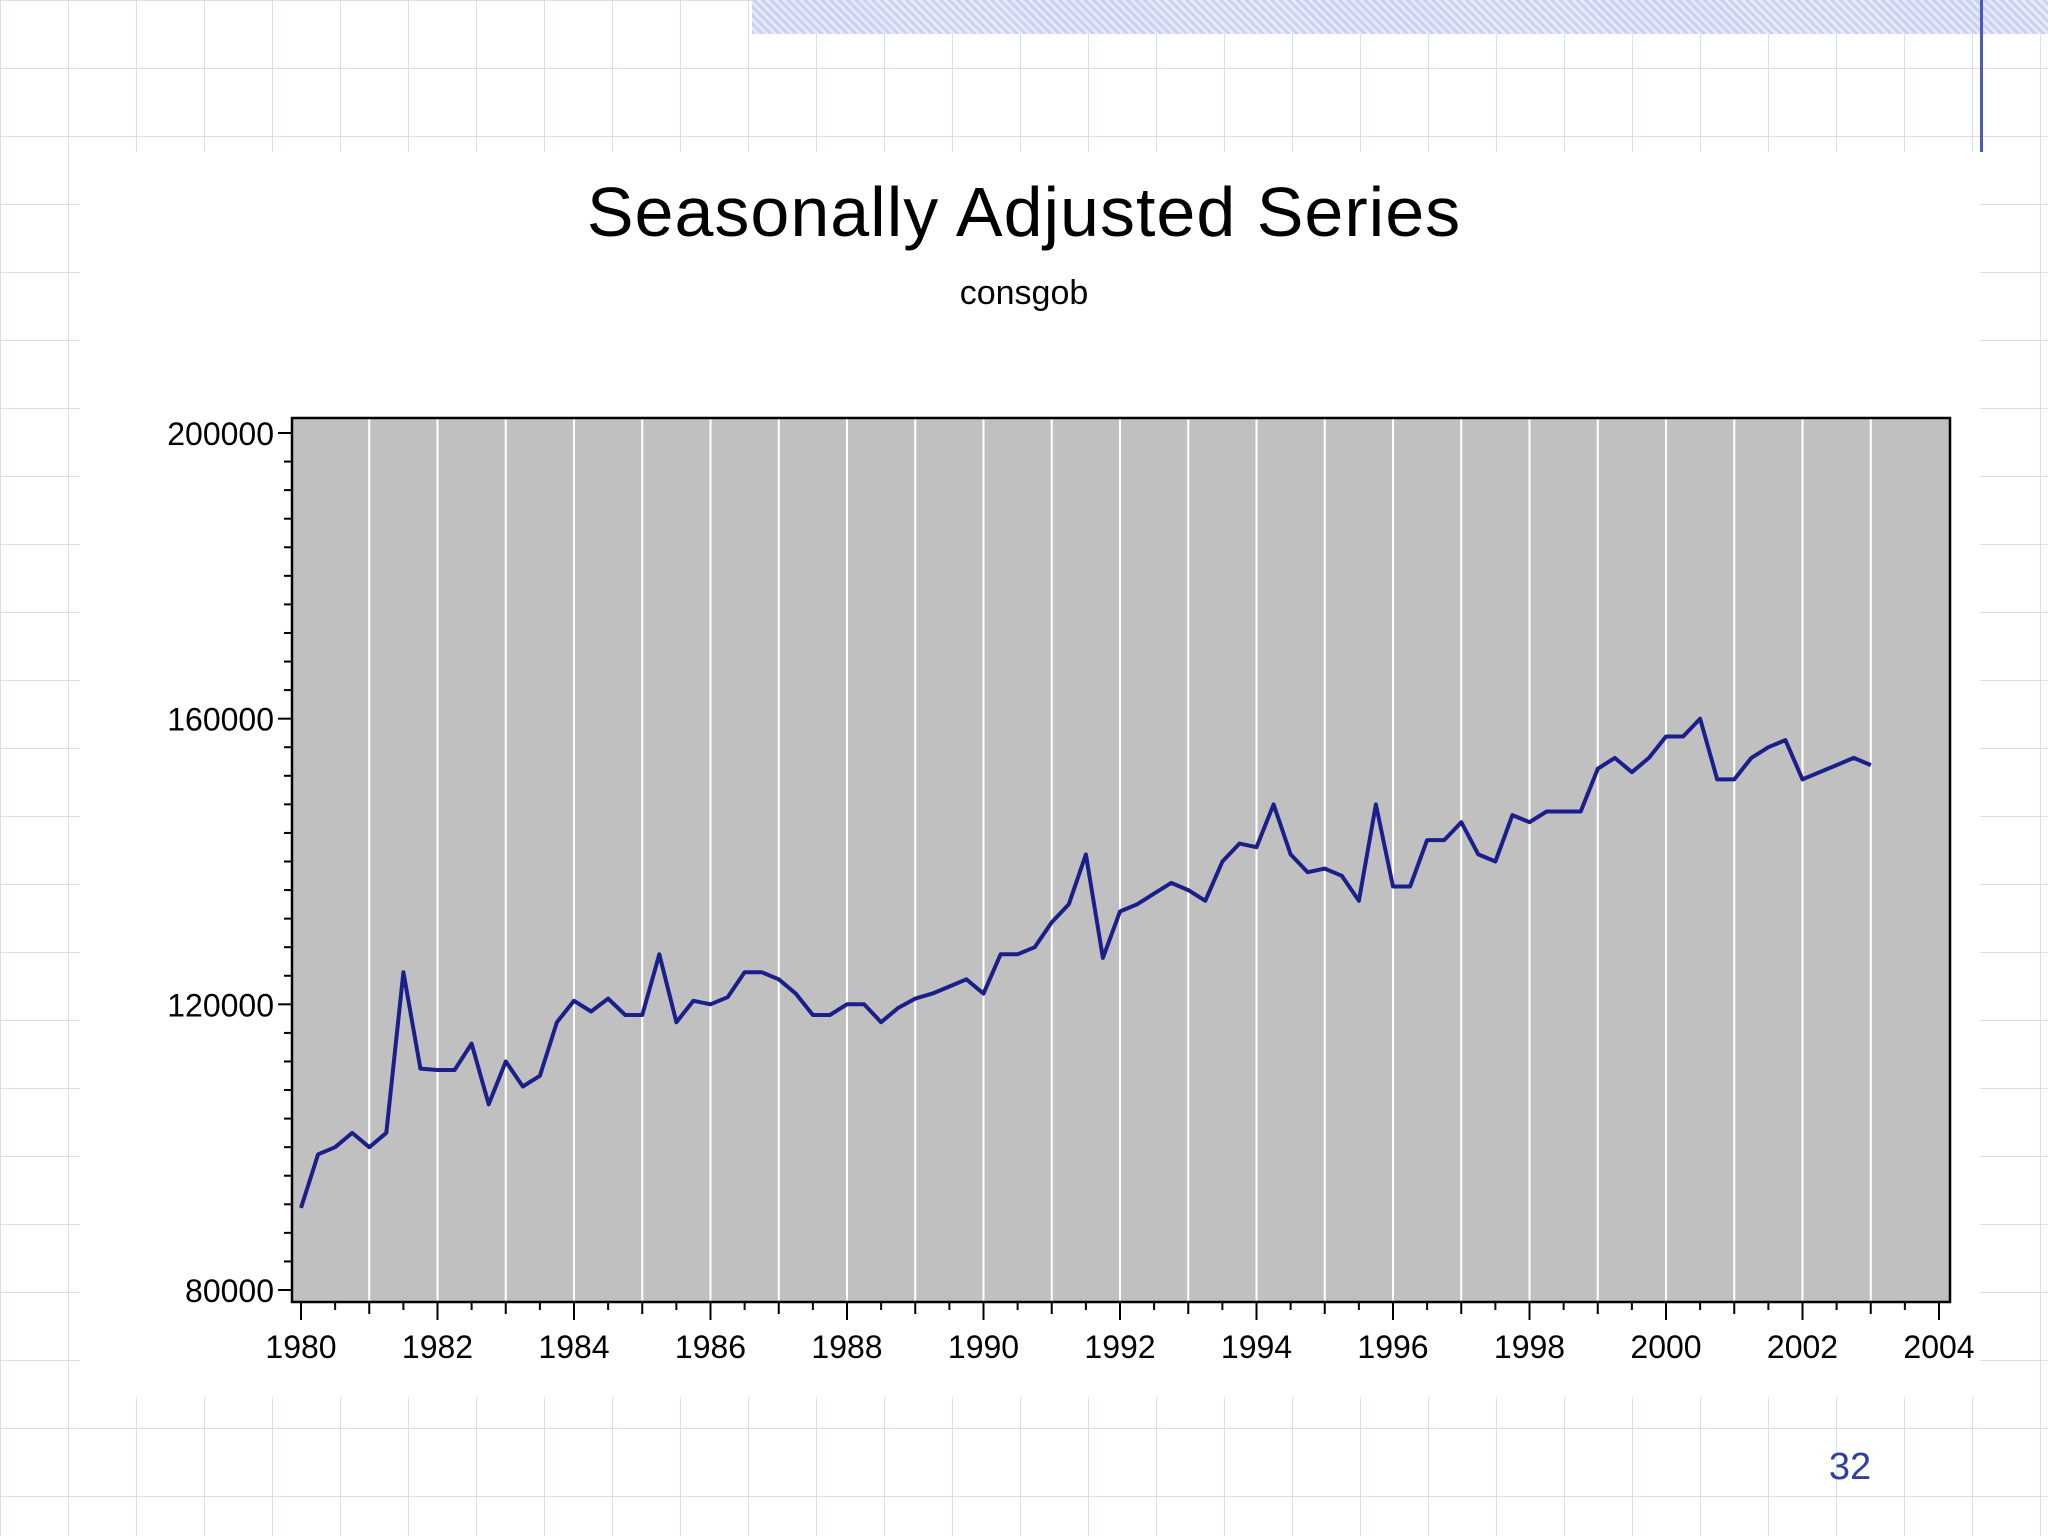  What do you see at coordinates (983, 1347) in the screenshot?
I see `x-tick-label: 1990` at bounding box center [983, 1347].